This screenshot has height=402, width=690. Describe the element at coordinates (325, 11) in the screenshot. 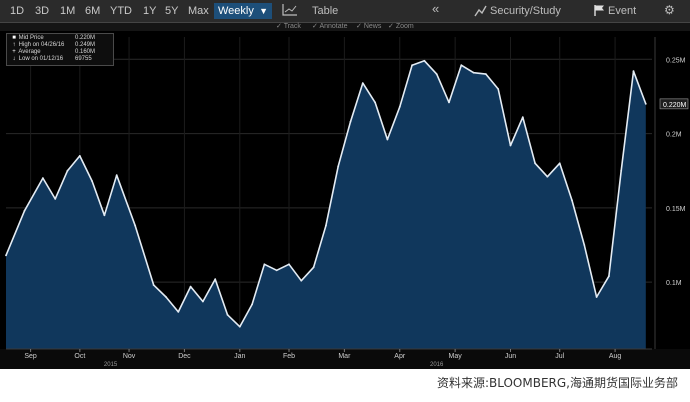

I see `table-button: Table` at that location.